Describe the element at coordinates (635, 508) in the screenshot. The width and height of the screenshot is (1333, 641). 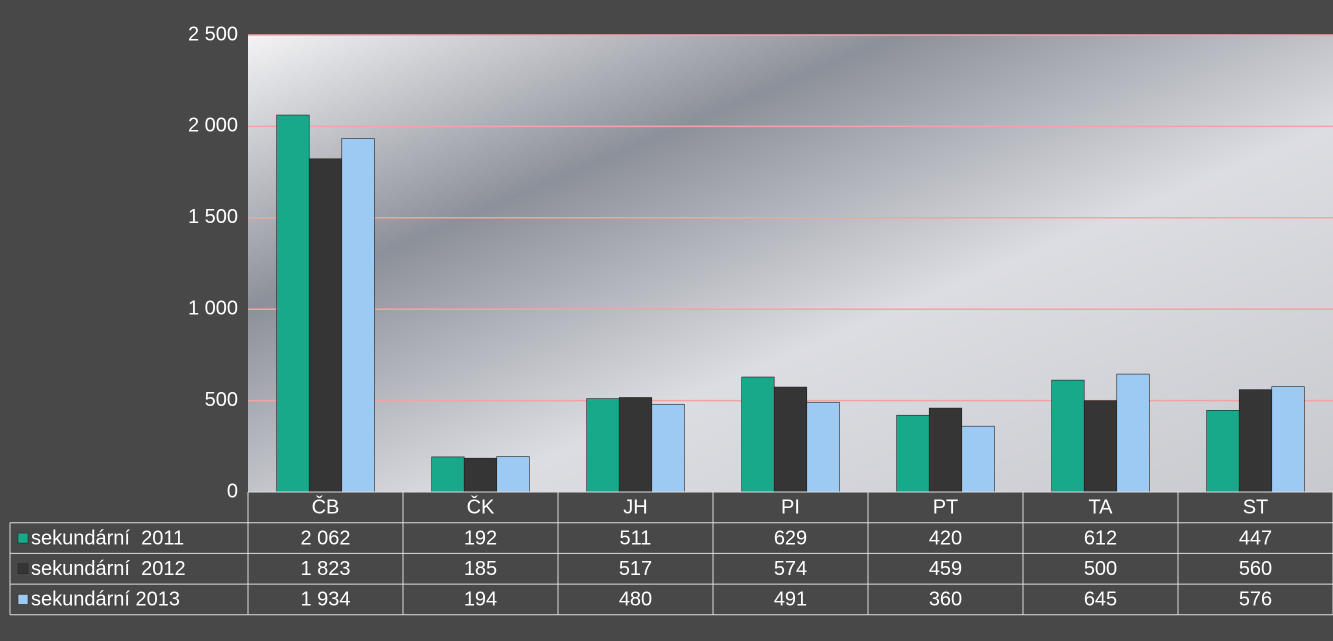
I see `x-tick-label: JH` at that location.